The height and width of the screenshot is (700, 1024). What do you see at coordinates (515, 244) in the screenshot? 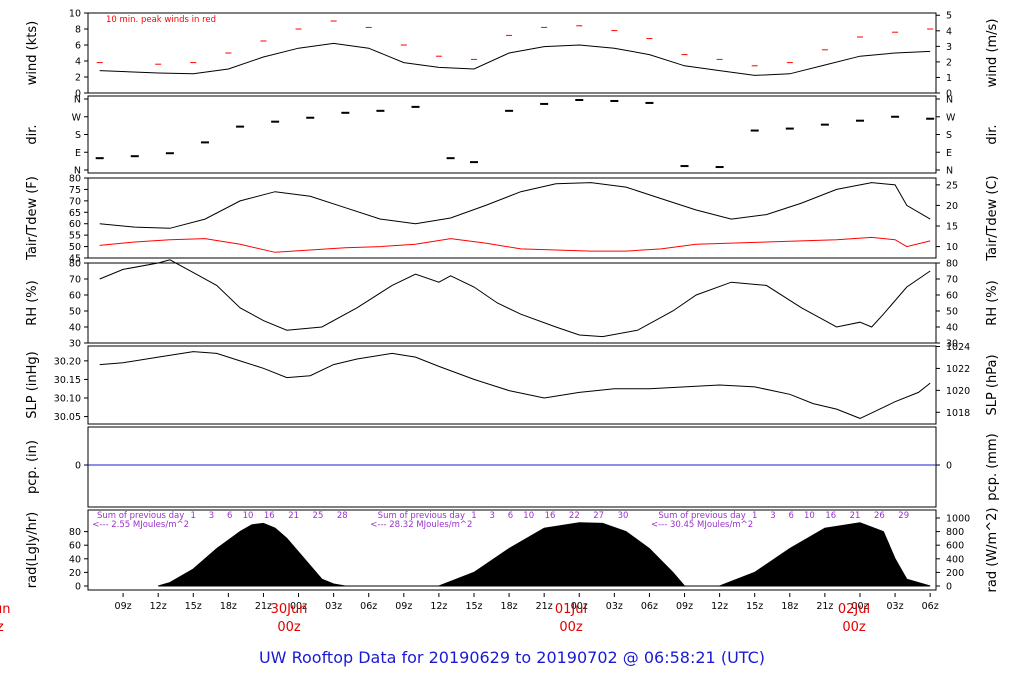
I see `dewpoint-line` at bounding box center [515, 244].